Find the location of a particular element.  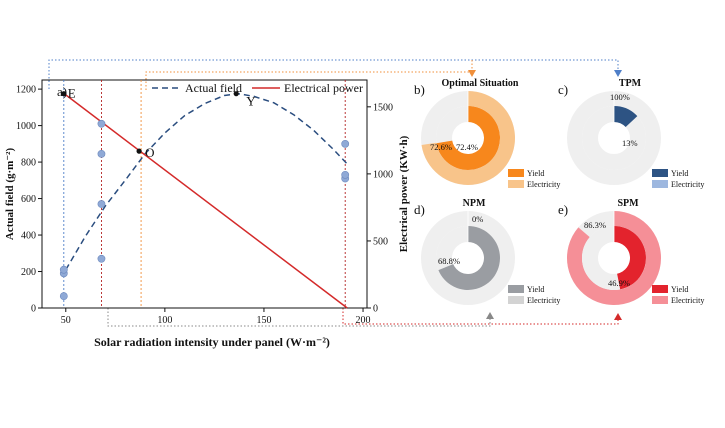

red-arrow-icon is located at coordinates (618, 316).